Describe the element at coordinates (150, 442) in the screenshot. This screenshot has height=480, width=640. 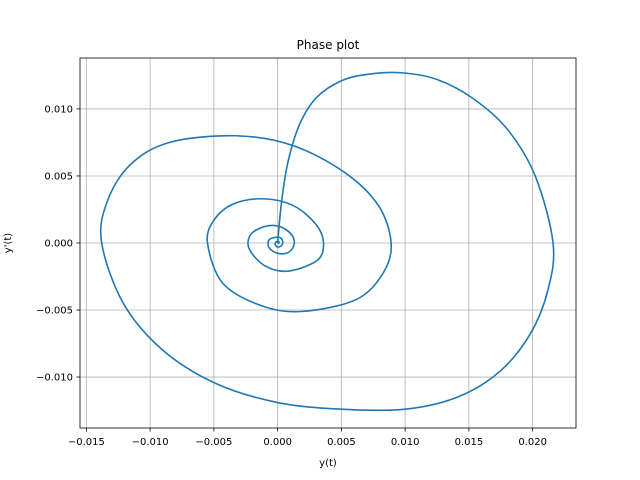
I see `x-tick-label: −0.010` at that location.